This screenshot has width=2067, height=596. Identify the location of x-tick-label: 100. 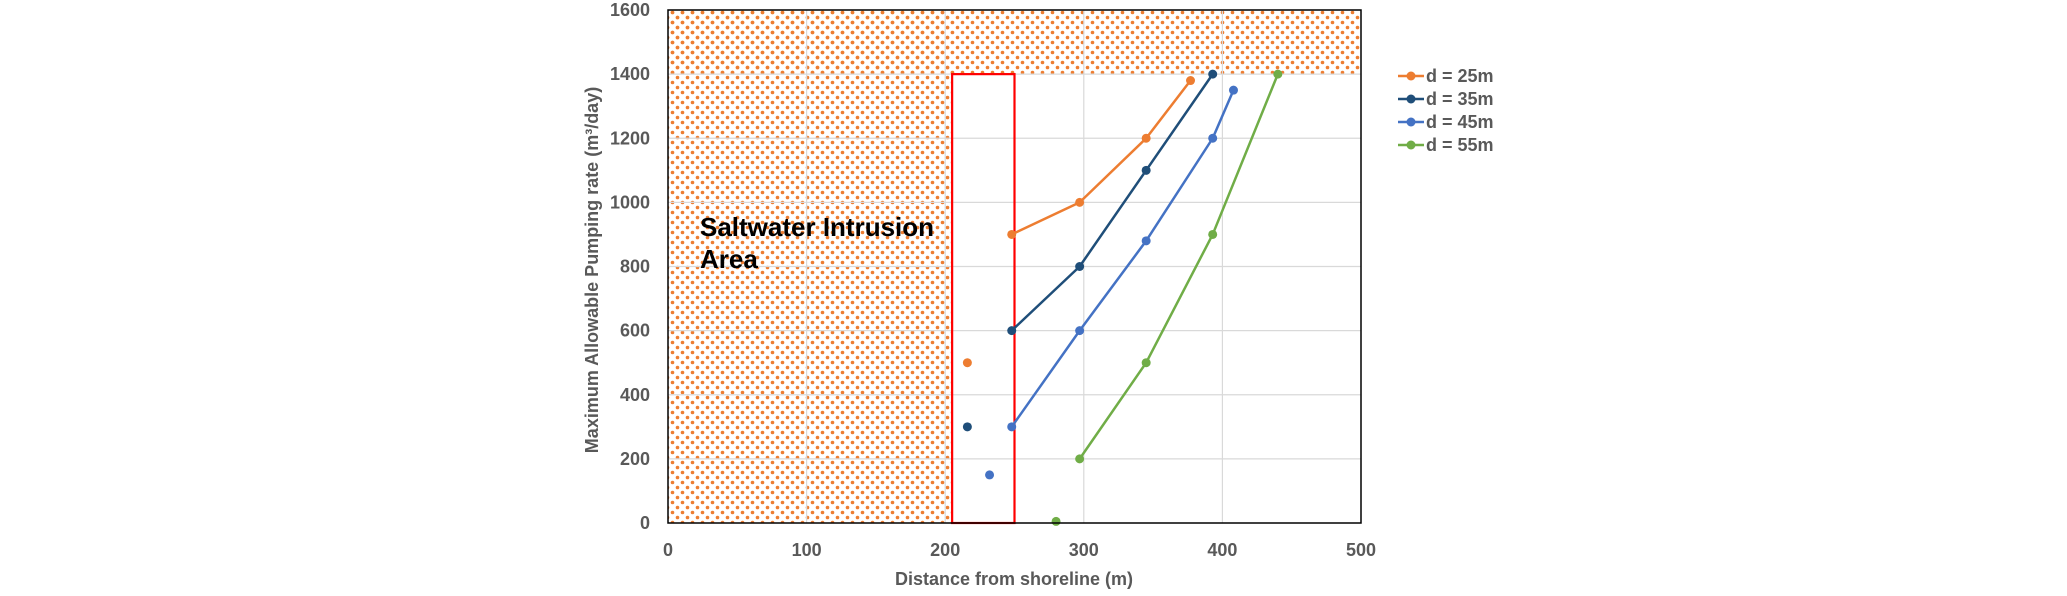
(807, 550).